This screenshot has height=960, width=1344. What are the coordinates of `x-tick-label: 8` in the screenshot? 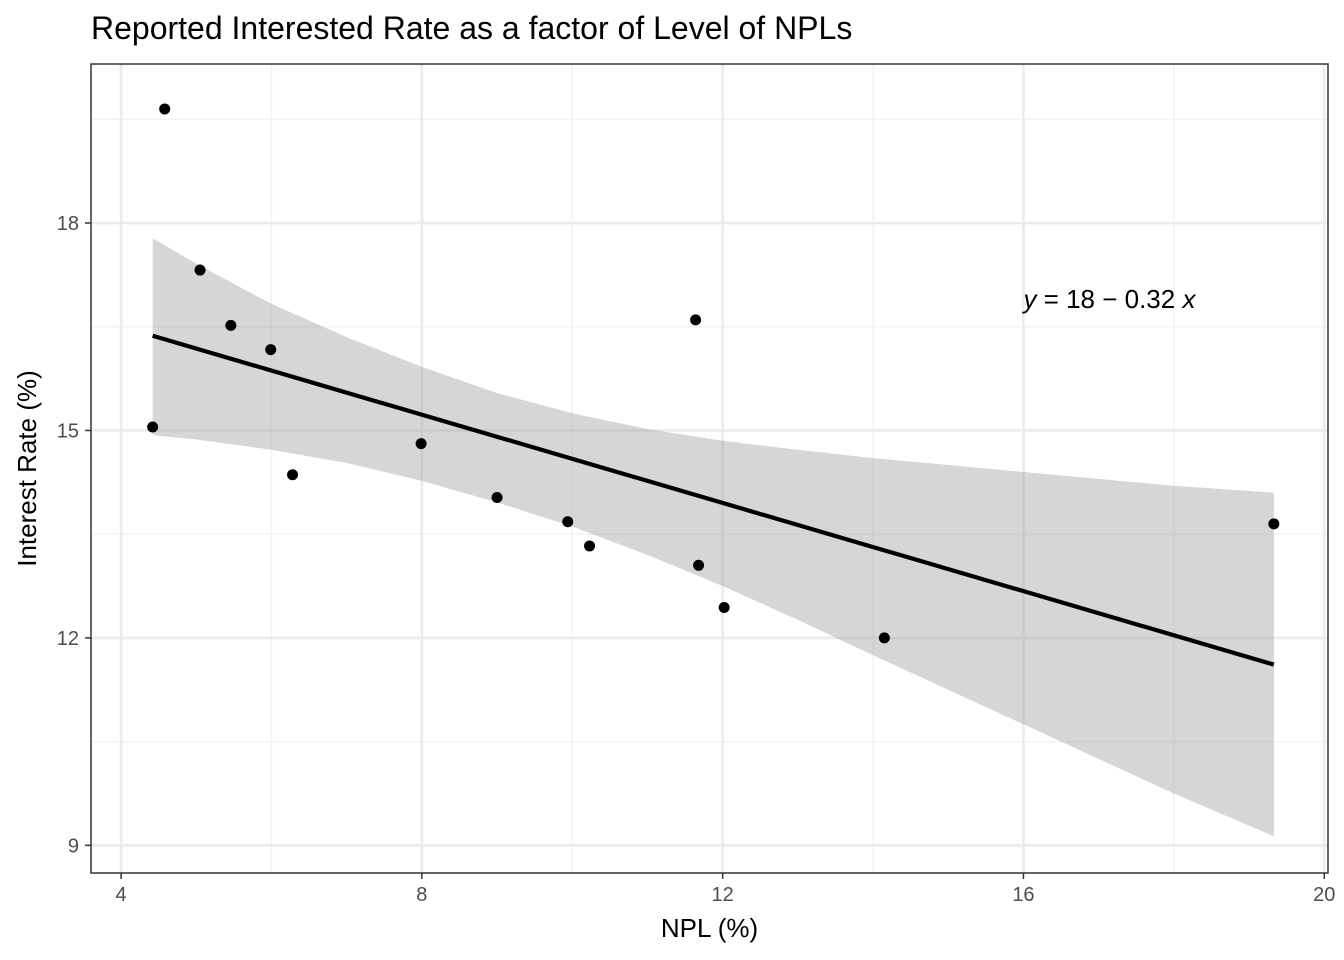 It's located at (421, 895).